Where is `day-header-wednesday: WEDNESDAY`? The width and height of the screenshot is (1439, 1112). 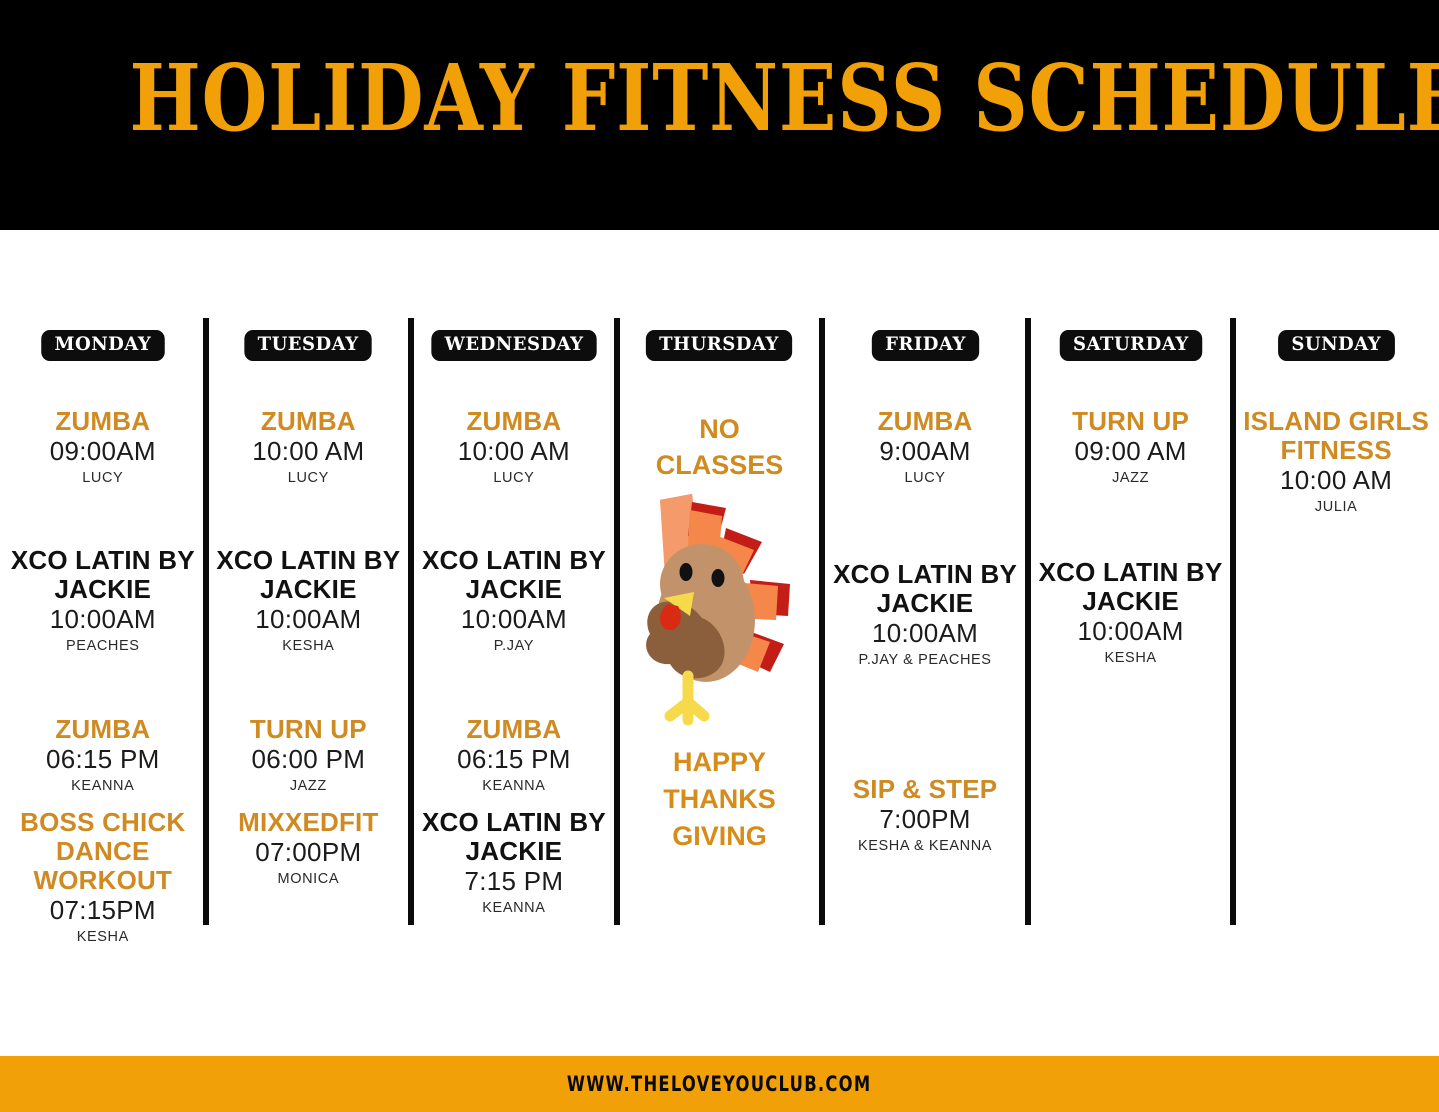
day-header-wednesday: WEDNESDAY is located at coordinates (514, 345).